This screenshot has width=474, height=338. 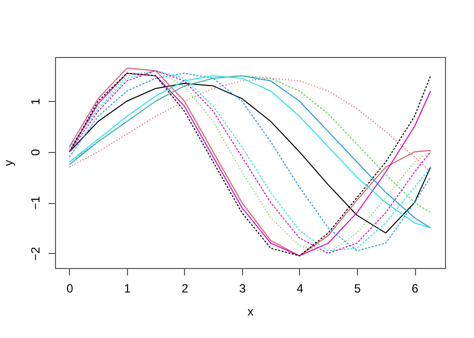 What do you see at coordinates (35, 203) in the screenshot?
I see `y-tick-label: −1` at bounding box center [35, 203].